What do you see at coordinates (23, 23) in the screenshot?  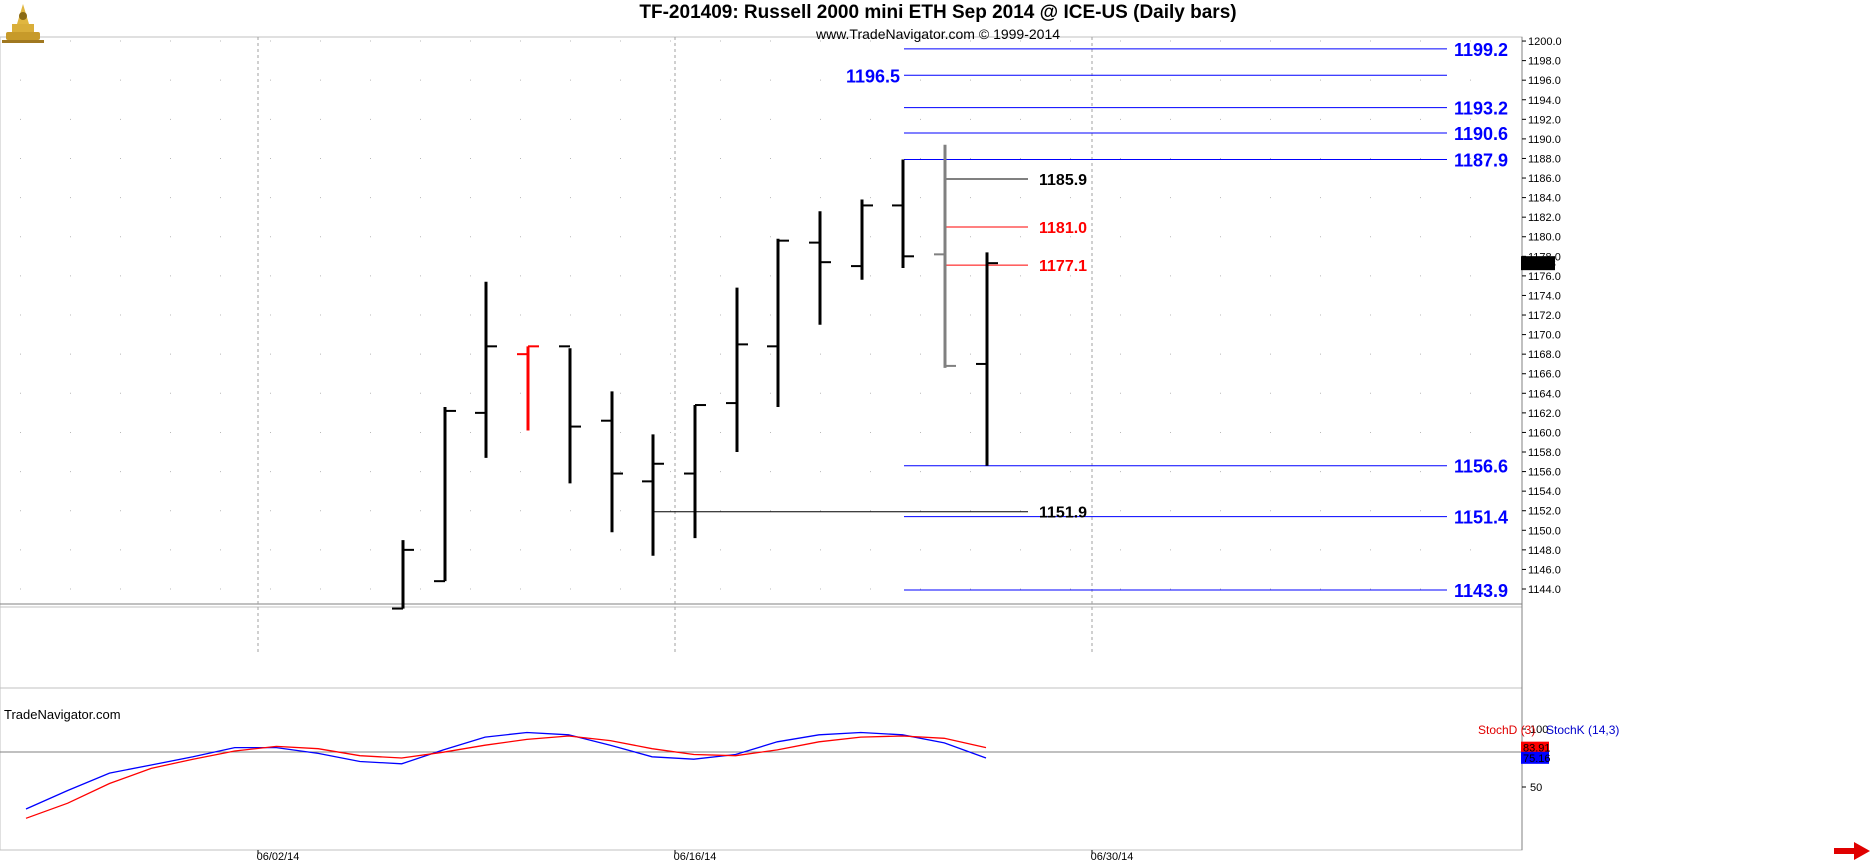 I see `trade-navigator-logo-icon` at bounding box center [23, 23].